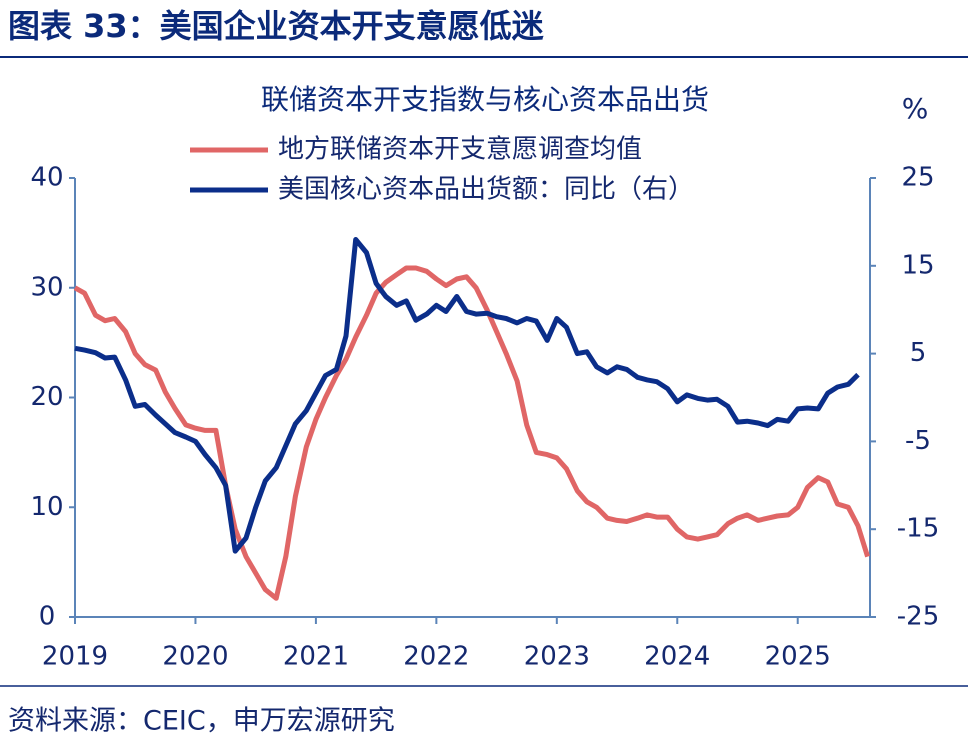  I want to click on x-tick-label: 2024, so click(677, 657).